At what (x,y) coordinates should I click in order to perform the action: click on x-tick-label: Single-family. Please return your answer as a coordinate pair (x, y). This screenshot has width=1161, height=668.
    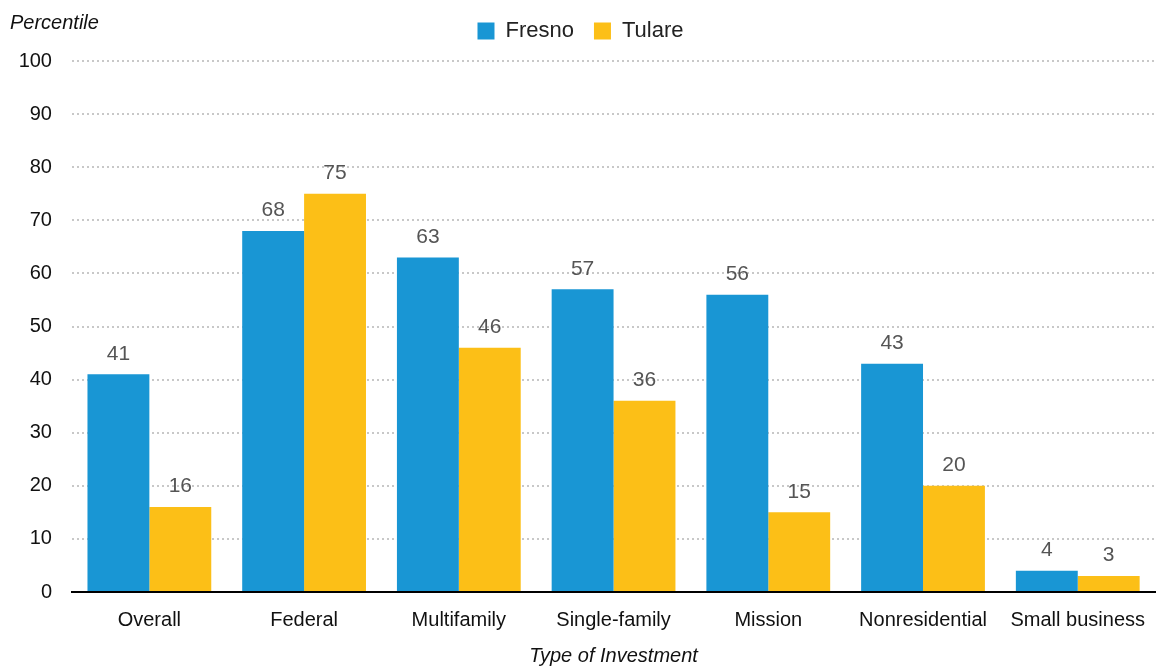
    Looking at the image, I should click on (613, 618).